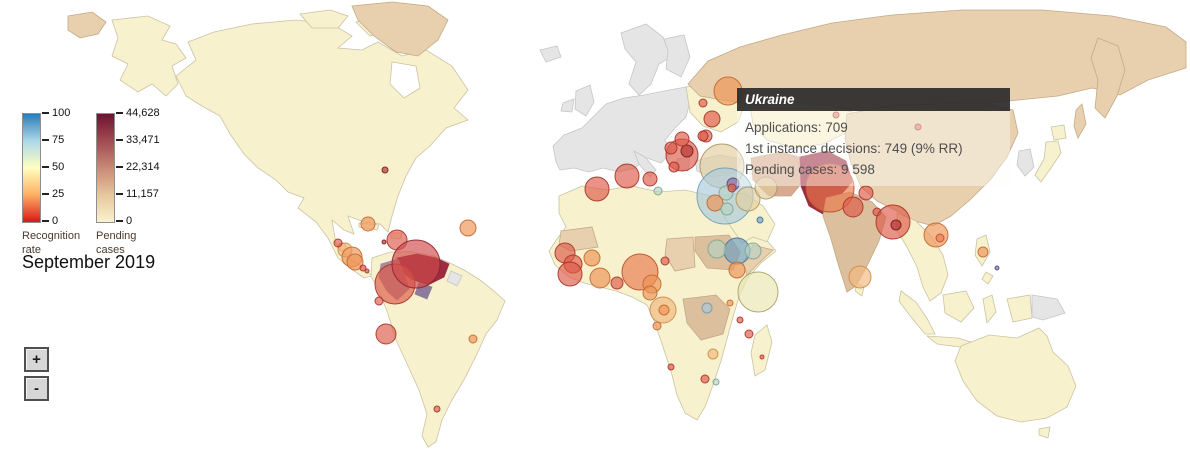 This screenshot has width=1190, height=449. What do you see at coordinates (87, 25) in the screenshot?
I see `country-chukotka` at bounding box center [87, 25].